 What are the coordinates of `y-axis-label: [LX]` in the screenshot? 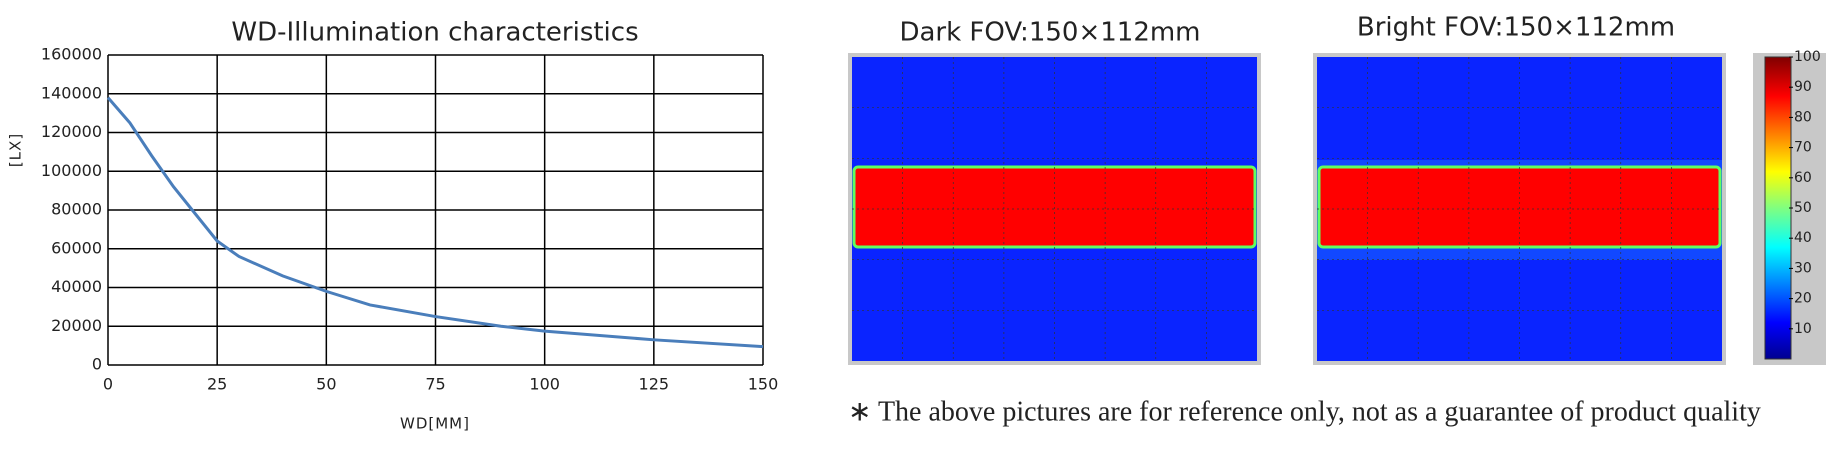 It's located at (16, 150).